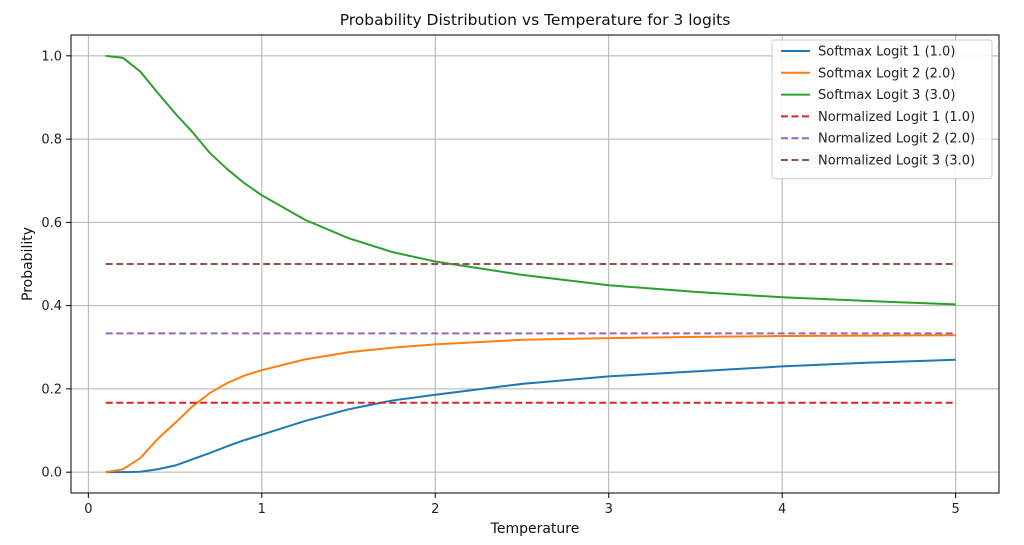 This screenshot has height=545, width=1024. Describe the element at coordinates (51, 473) in the screenshot. I see `y-tick-label: 0.0` at that location.